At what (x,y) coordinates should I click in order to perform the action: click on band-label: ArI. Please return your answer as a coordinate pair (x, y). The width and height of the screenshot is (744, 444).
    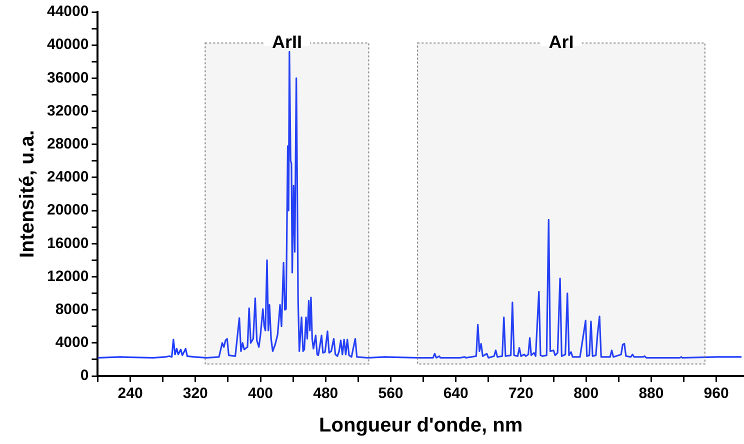
    Looking at the image, I should click on (561, 42).